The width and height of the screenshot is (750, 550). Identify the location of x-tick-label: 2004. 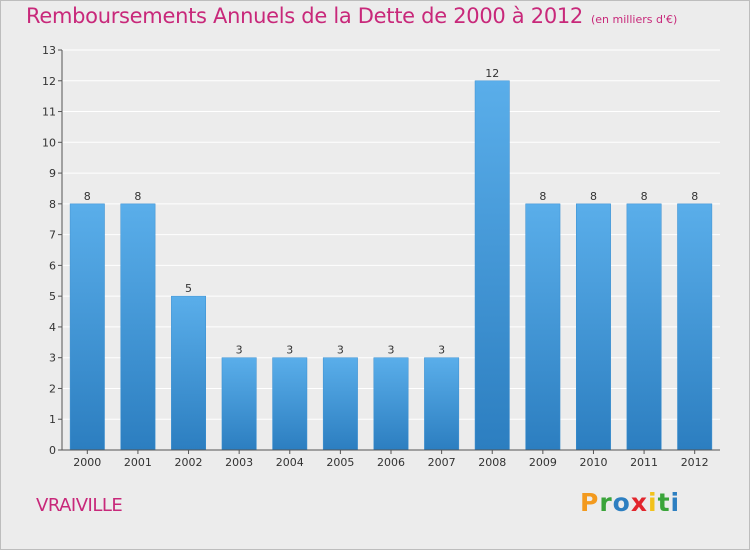
(290, 462).